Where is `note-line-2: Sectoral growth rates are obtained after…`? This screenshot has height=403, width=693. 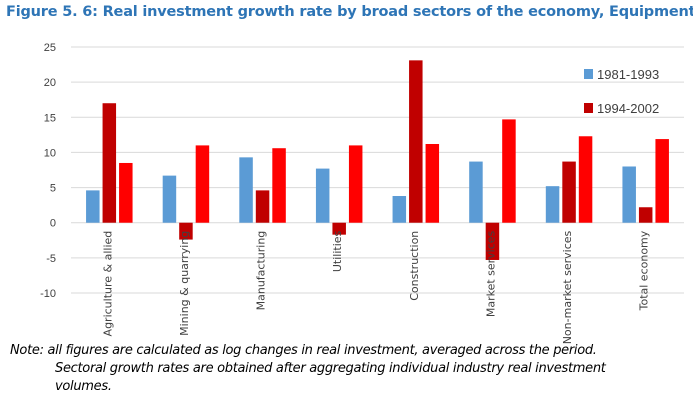 note-line-2: Sectoral growth rates are obtained after… is located at coordinates (330, 368).